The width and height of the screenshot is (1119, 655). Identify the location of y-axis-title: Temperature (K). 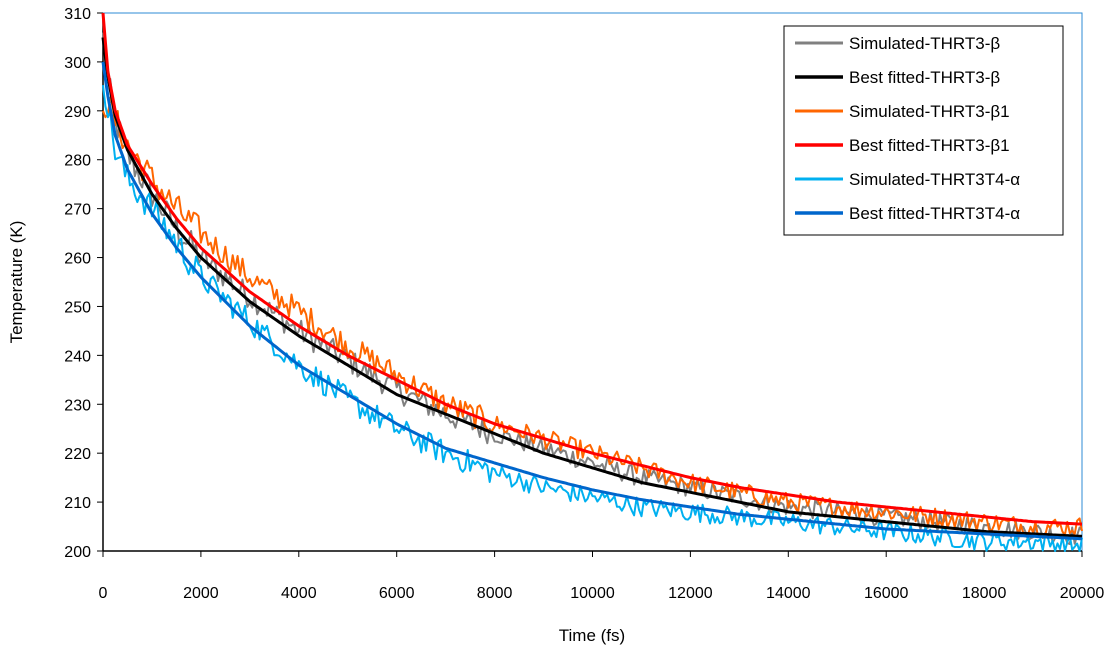
(16, 282).